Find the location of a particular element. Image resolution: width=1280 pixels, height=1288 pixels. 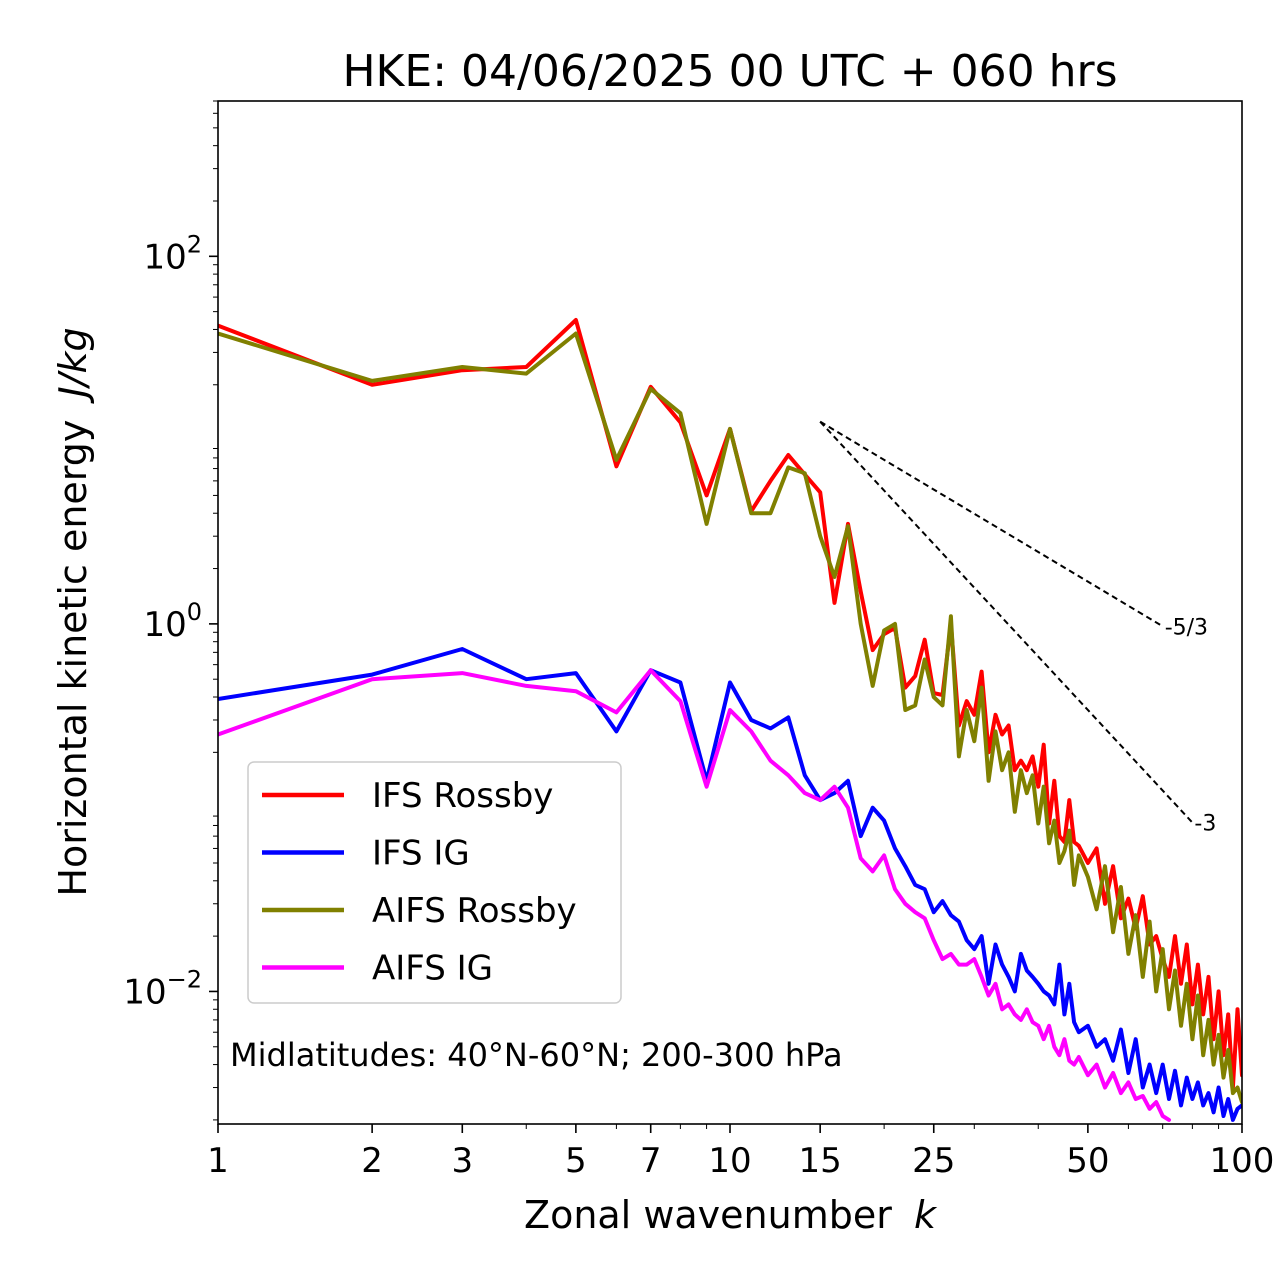

legend-label: AIFS IG is located at coordinates (432, 969).